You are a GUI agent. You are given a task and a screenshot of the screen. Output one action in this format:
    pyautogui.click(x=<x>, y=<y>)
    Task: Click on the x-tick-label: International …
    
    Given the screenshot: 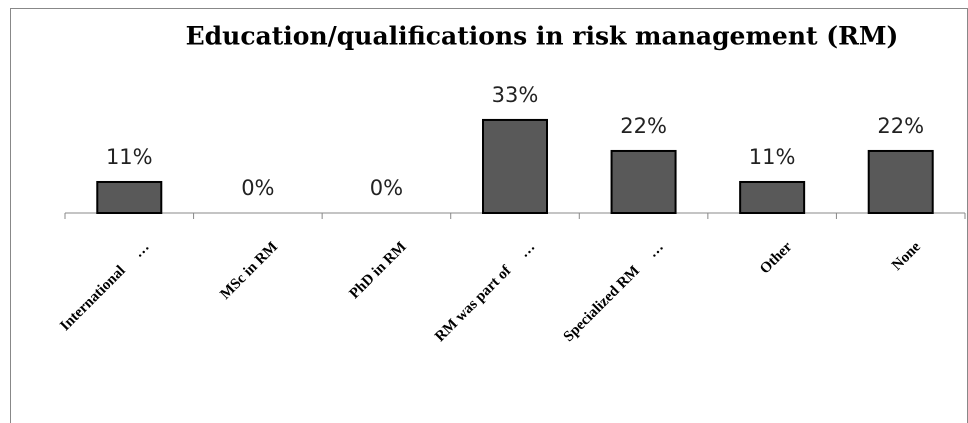 What is the action you would take?
    pyautogui.click(x=104, y=286)
    